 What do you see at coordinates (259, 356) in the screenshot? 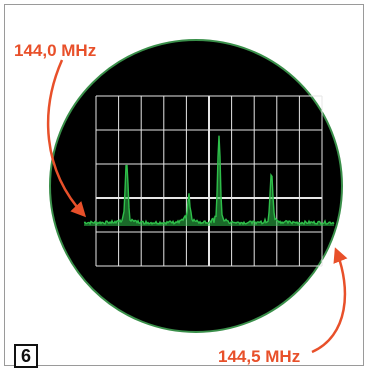
I see `label-end-freq: 144,5 MHz` at bounding box center [259, 356].